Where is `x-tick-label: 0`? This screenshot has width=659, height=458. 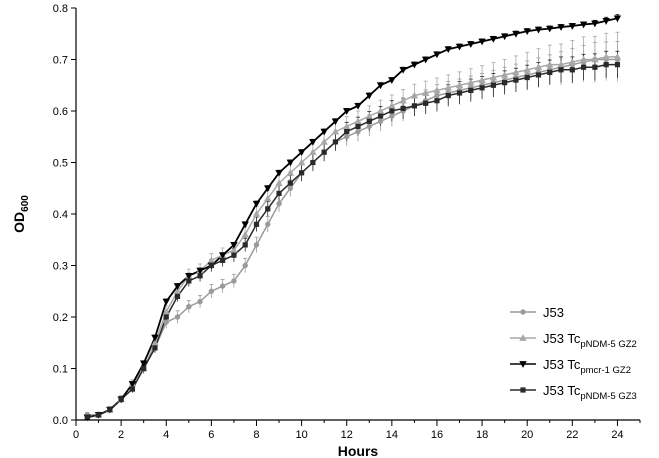
x-tick-label: 0 is located at coordinates (76, 435).